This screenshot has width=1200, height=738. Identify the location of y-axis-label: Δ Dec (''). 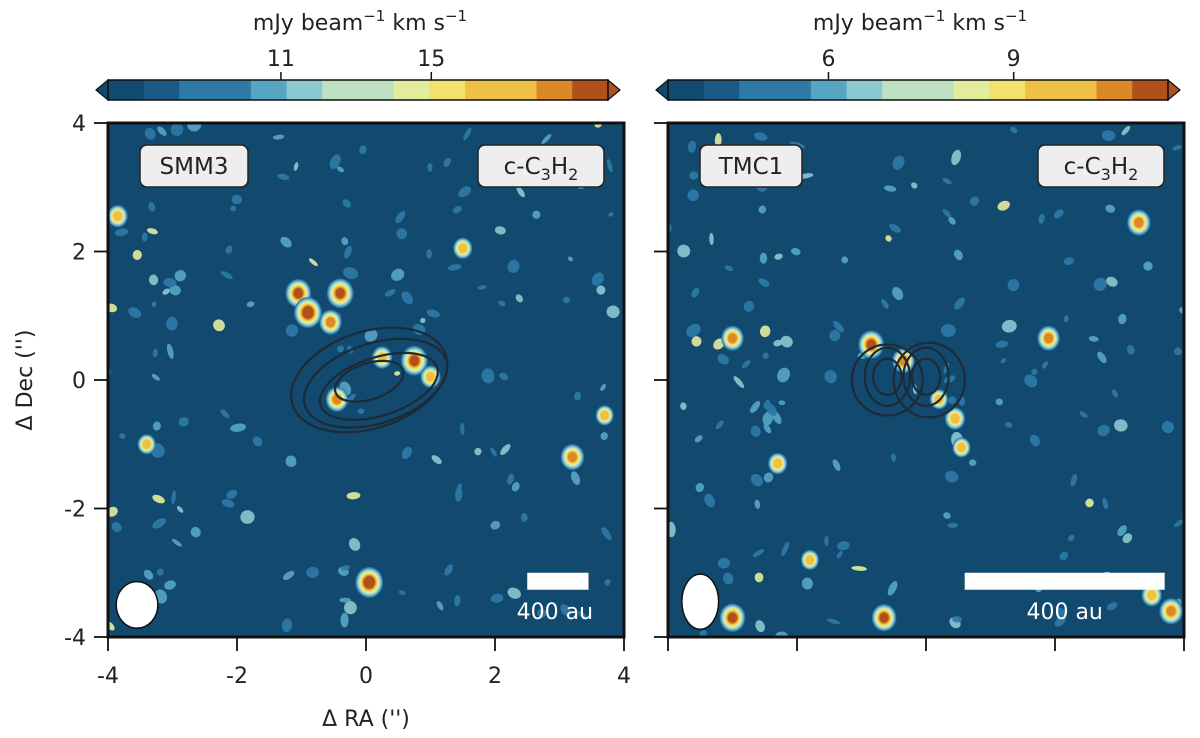
(25, 380).